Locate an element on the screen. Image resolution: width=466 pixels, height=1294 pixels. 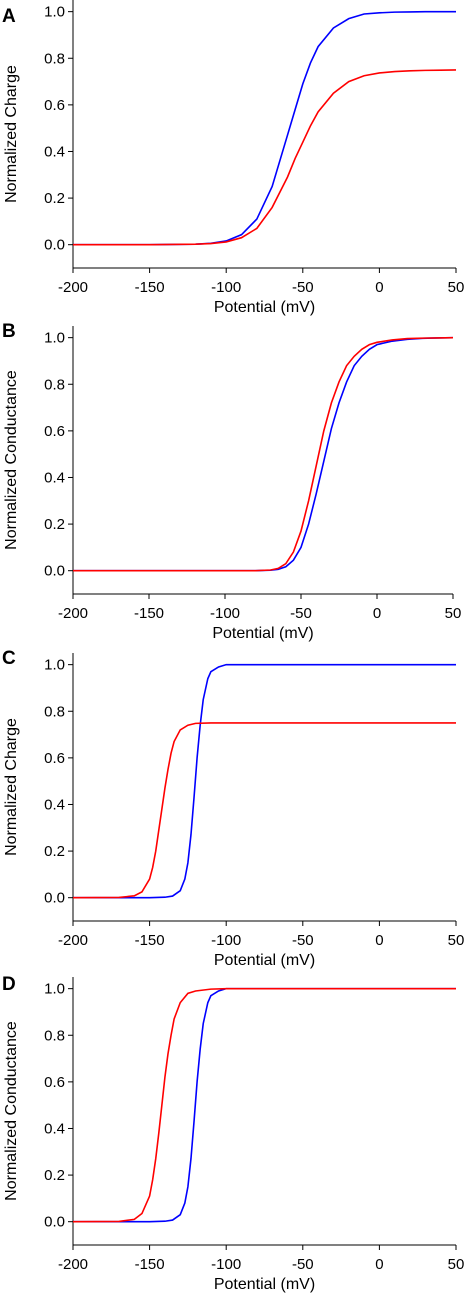
panel-letter: D is located at coordinates (9, 984).